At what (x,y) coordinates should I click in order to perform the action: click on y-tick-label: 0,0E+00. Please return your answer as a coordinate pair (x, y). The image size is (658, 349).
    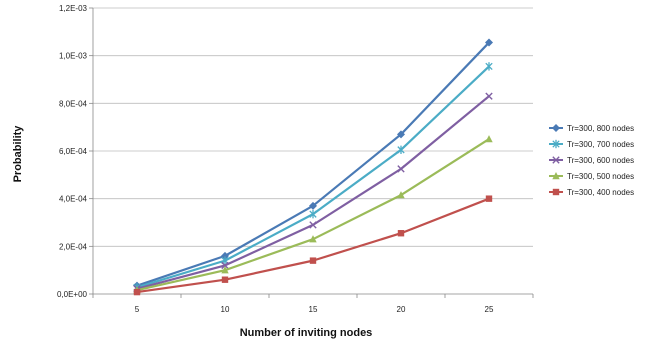
    Looking at the image, I should click on (72, 294).